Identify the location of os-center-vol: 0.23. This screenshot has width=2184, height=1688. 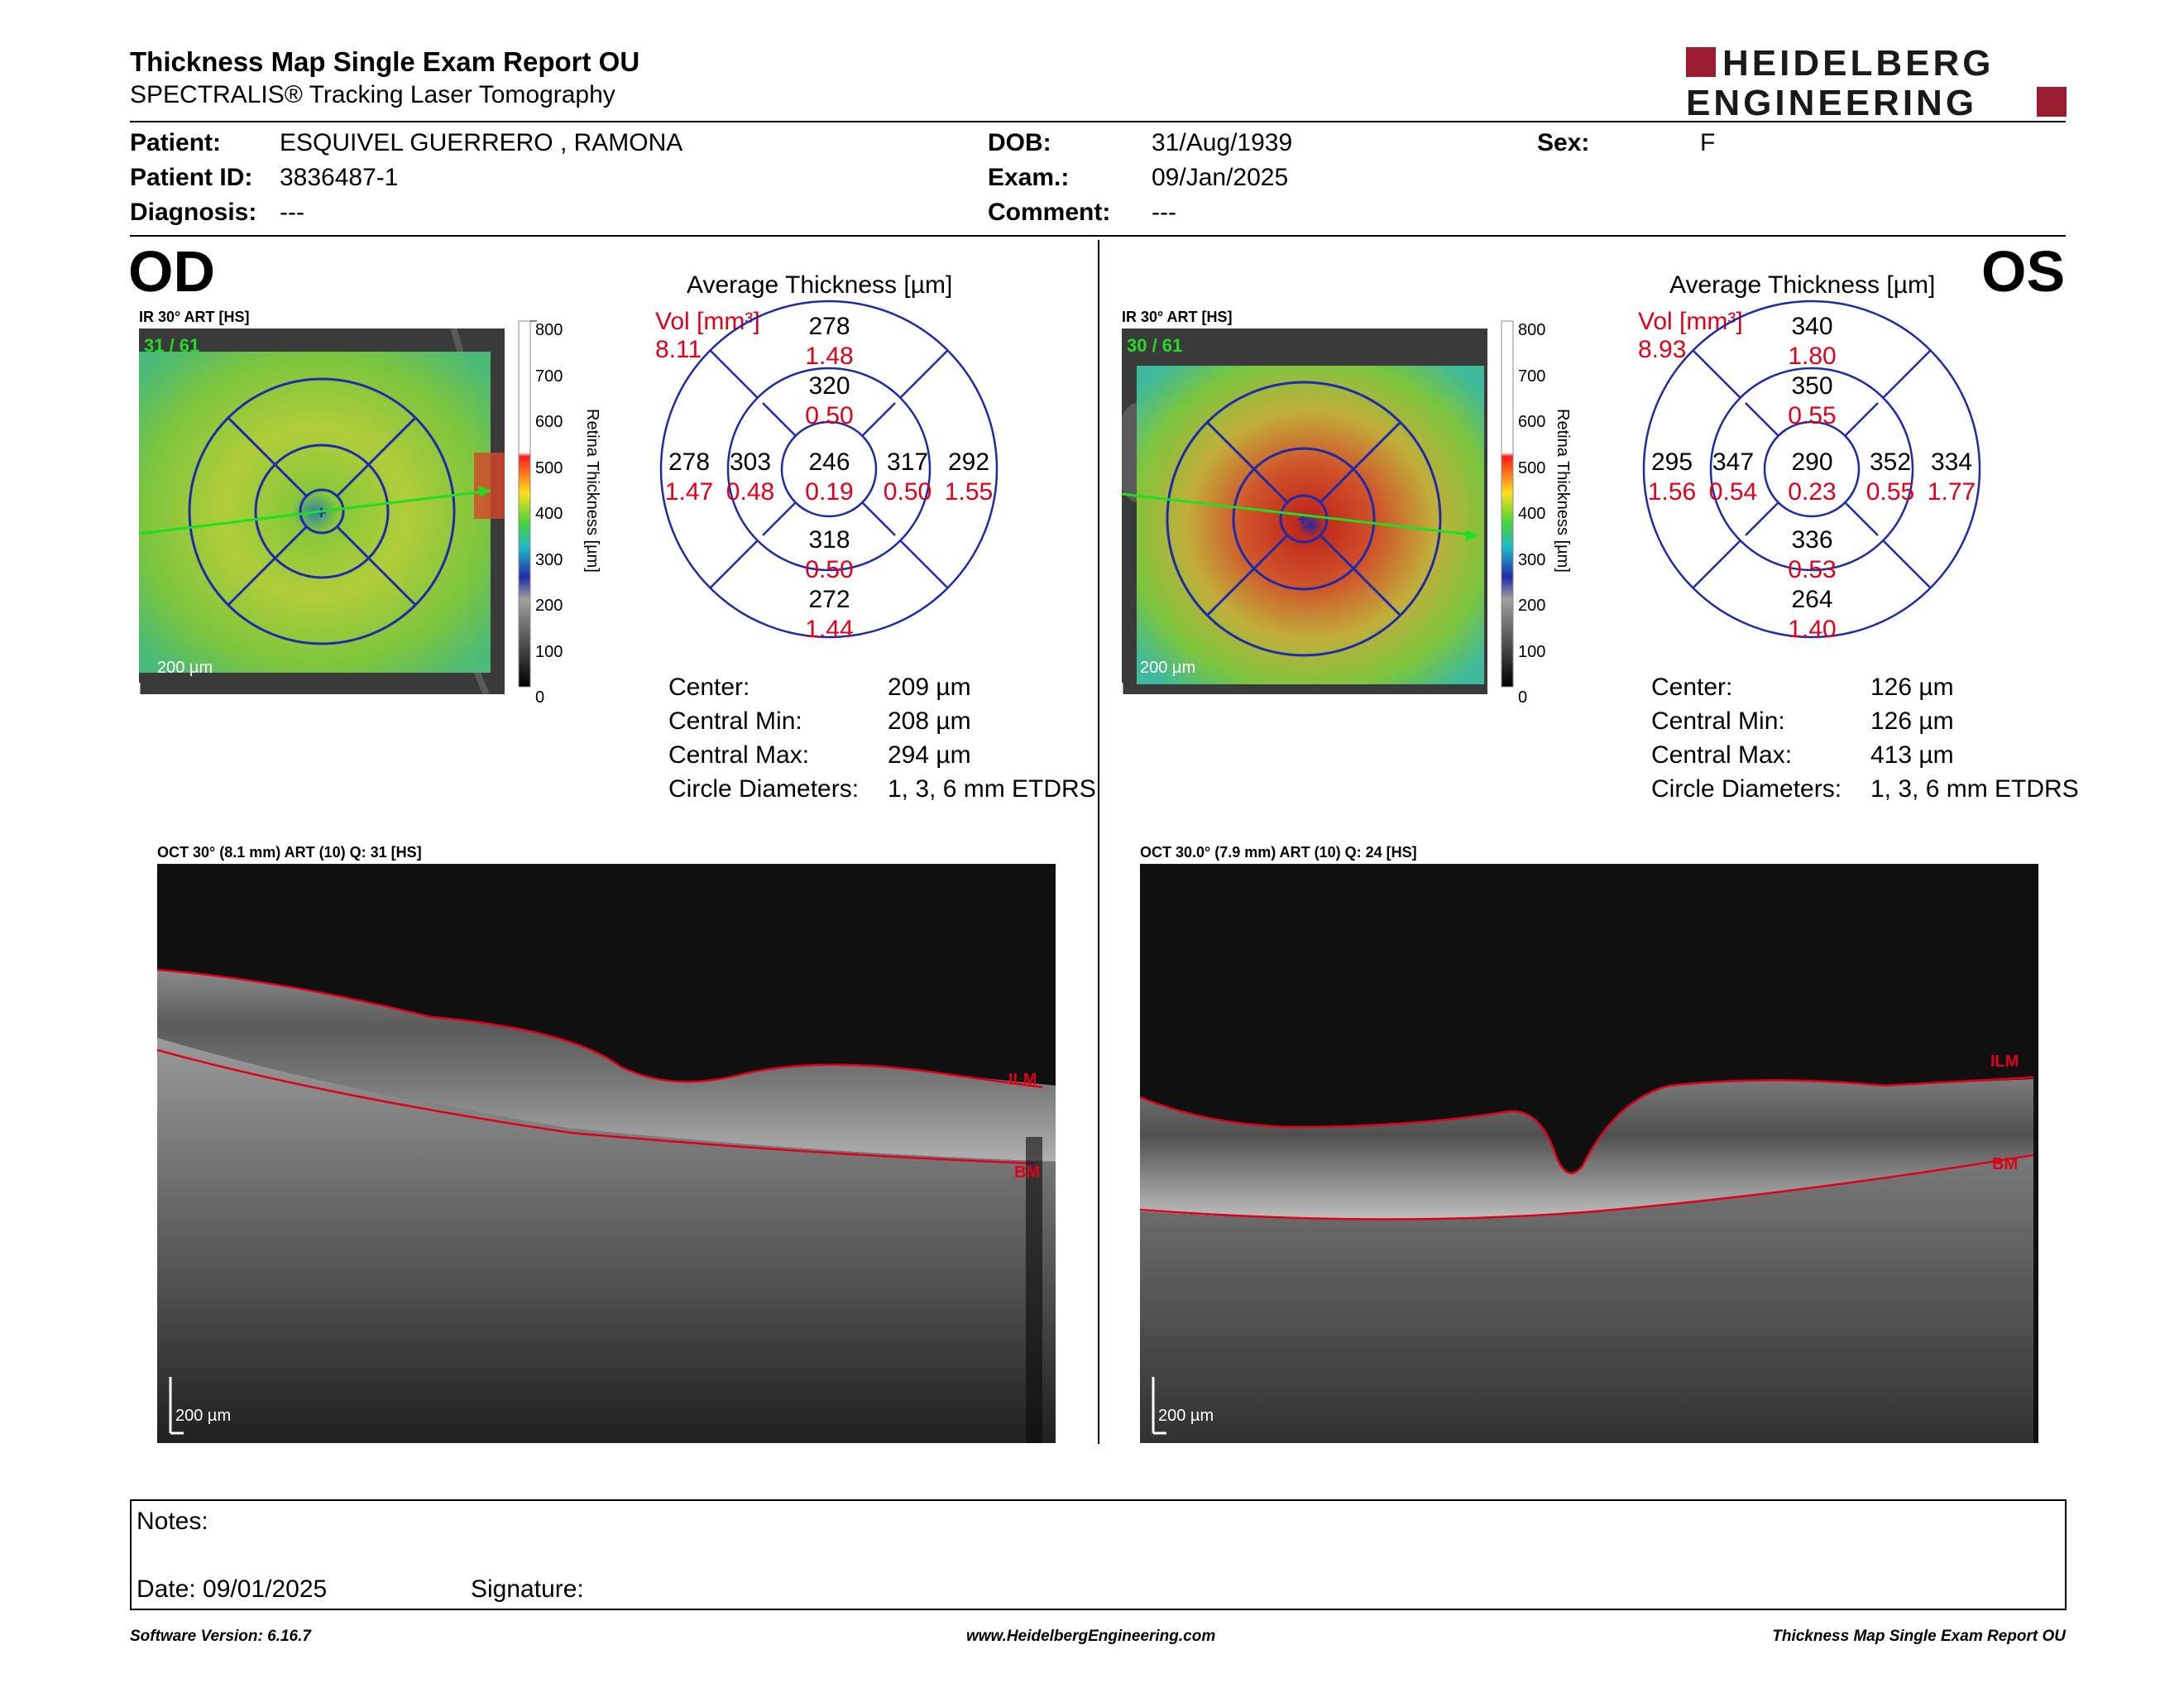
(1812, 492).